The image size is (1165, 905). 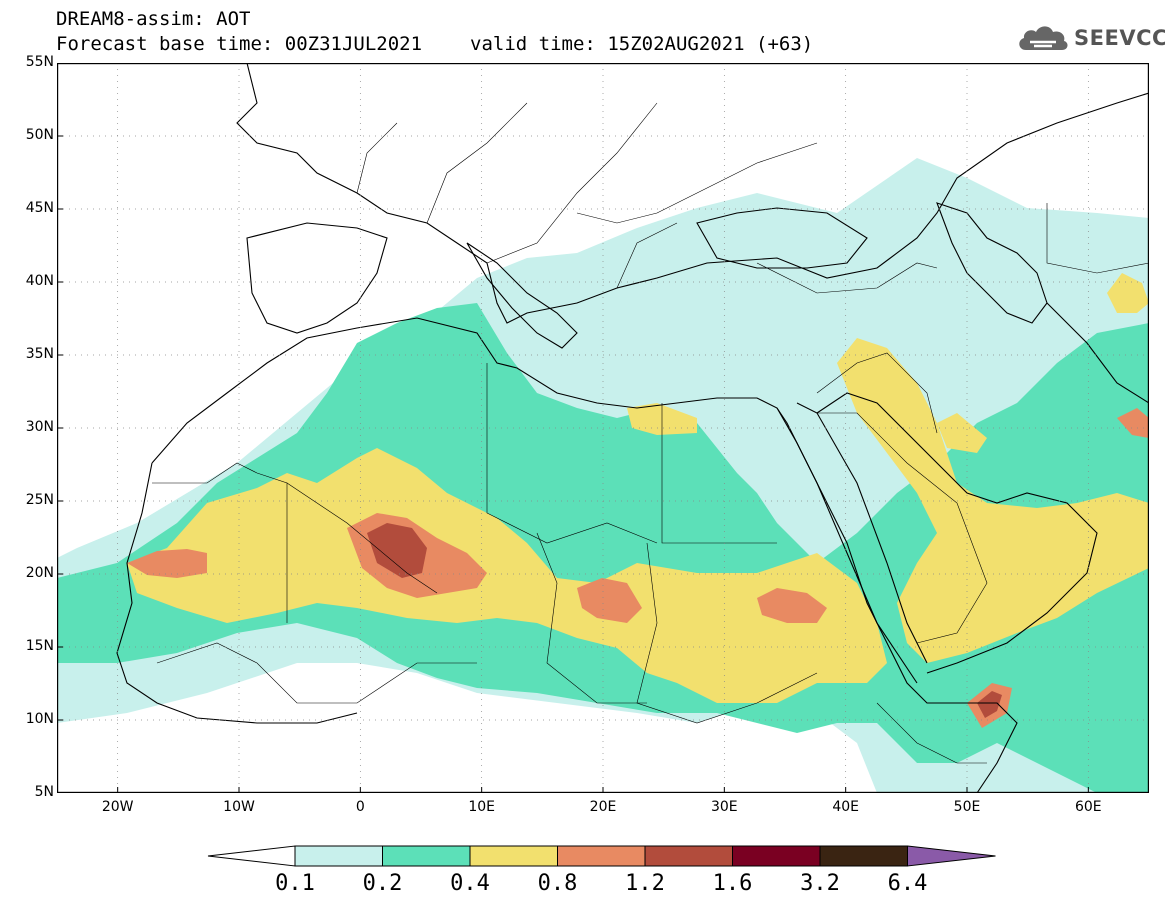 I want to click on aot-band-0-4-east, so click(x=993, y=500).